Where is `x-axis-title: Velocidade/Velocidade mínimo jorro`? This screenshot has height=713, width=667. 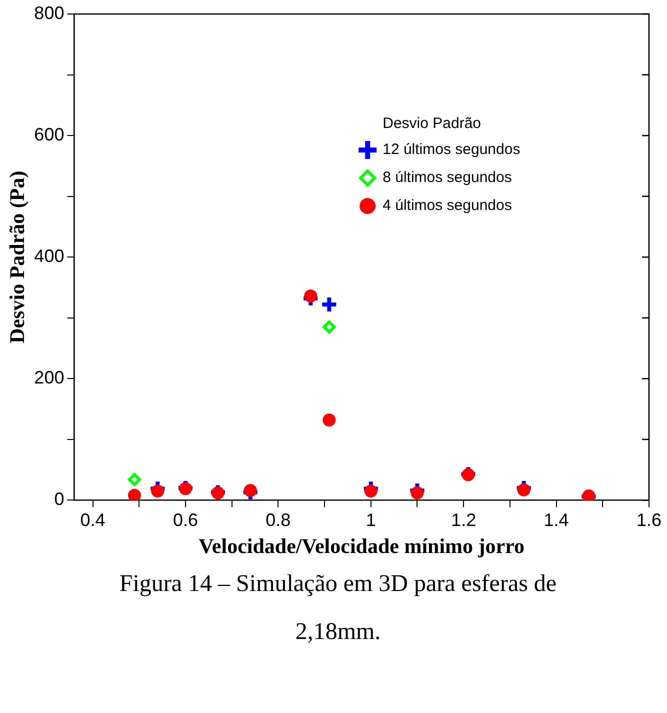 x-axis-title: Velocidade/Velocidade mínimo jorro is located at coordinates (361, 546).